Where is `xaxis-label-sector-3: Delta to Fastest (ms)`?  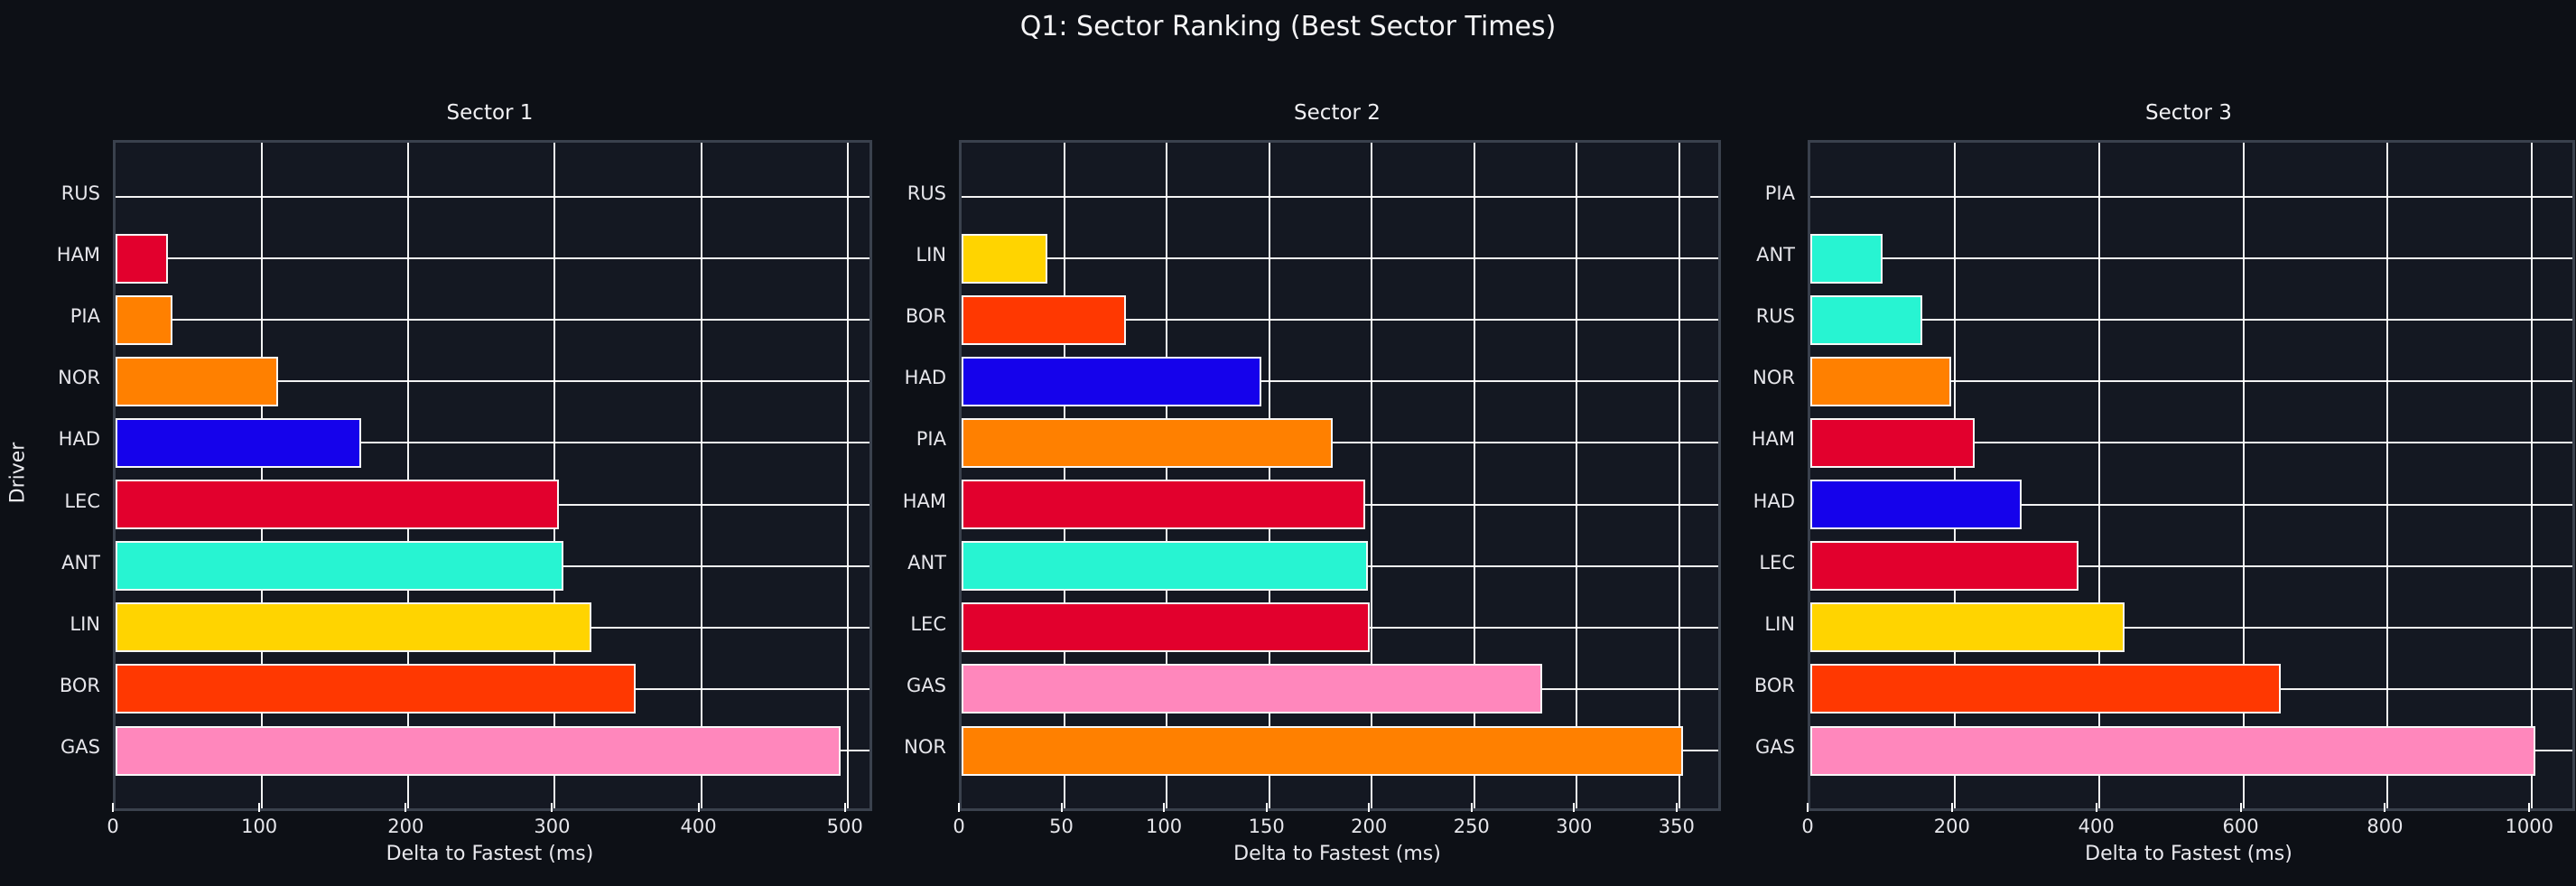
xaxis-label-sector-3: Delta to Fastest (ms) is located at coordinates (2188, 854).